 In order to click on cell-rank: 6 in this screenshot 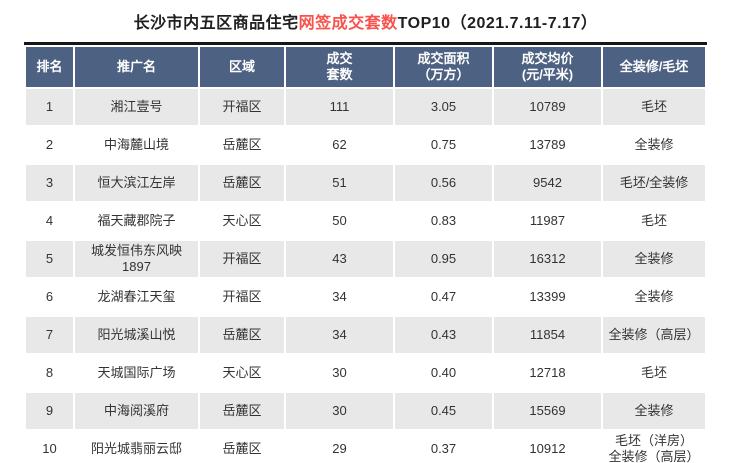, I will do `click(49, 297)`.